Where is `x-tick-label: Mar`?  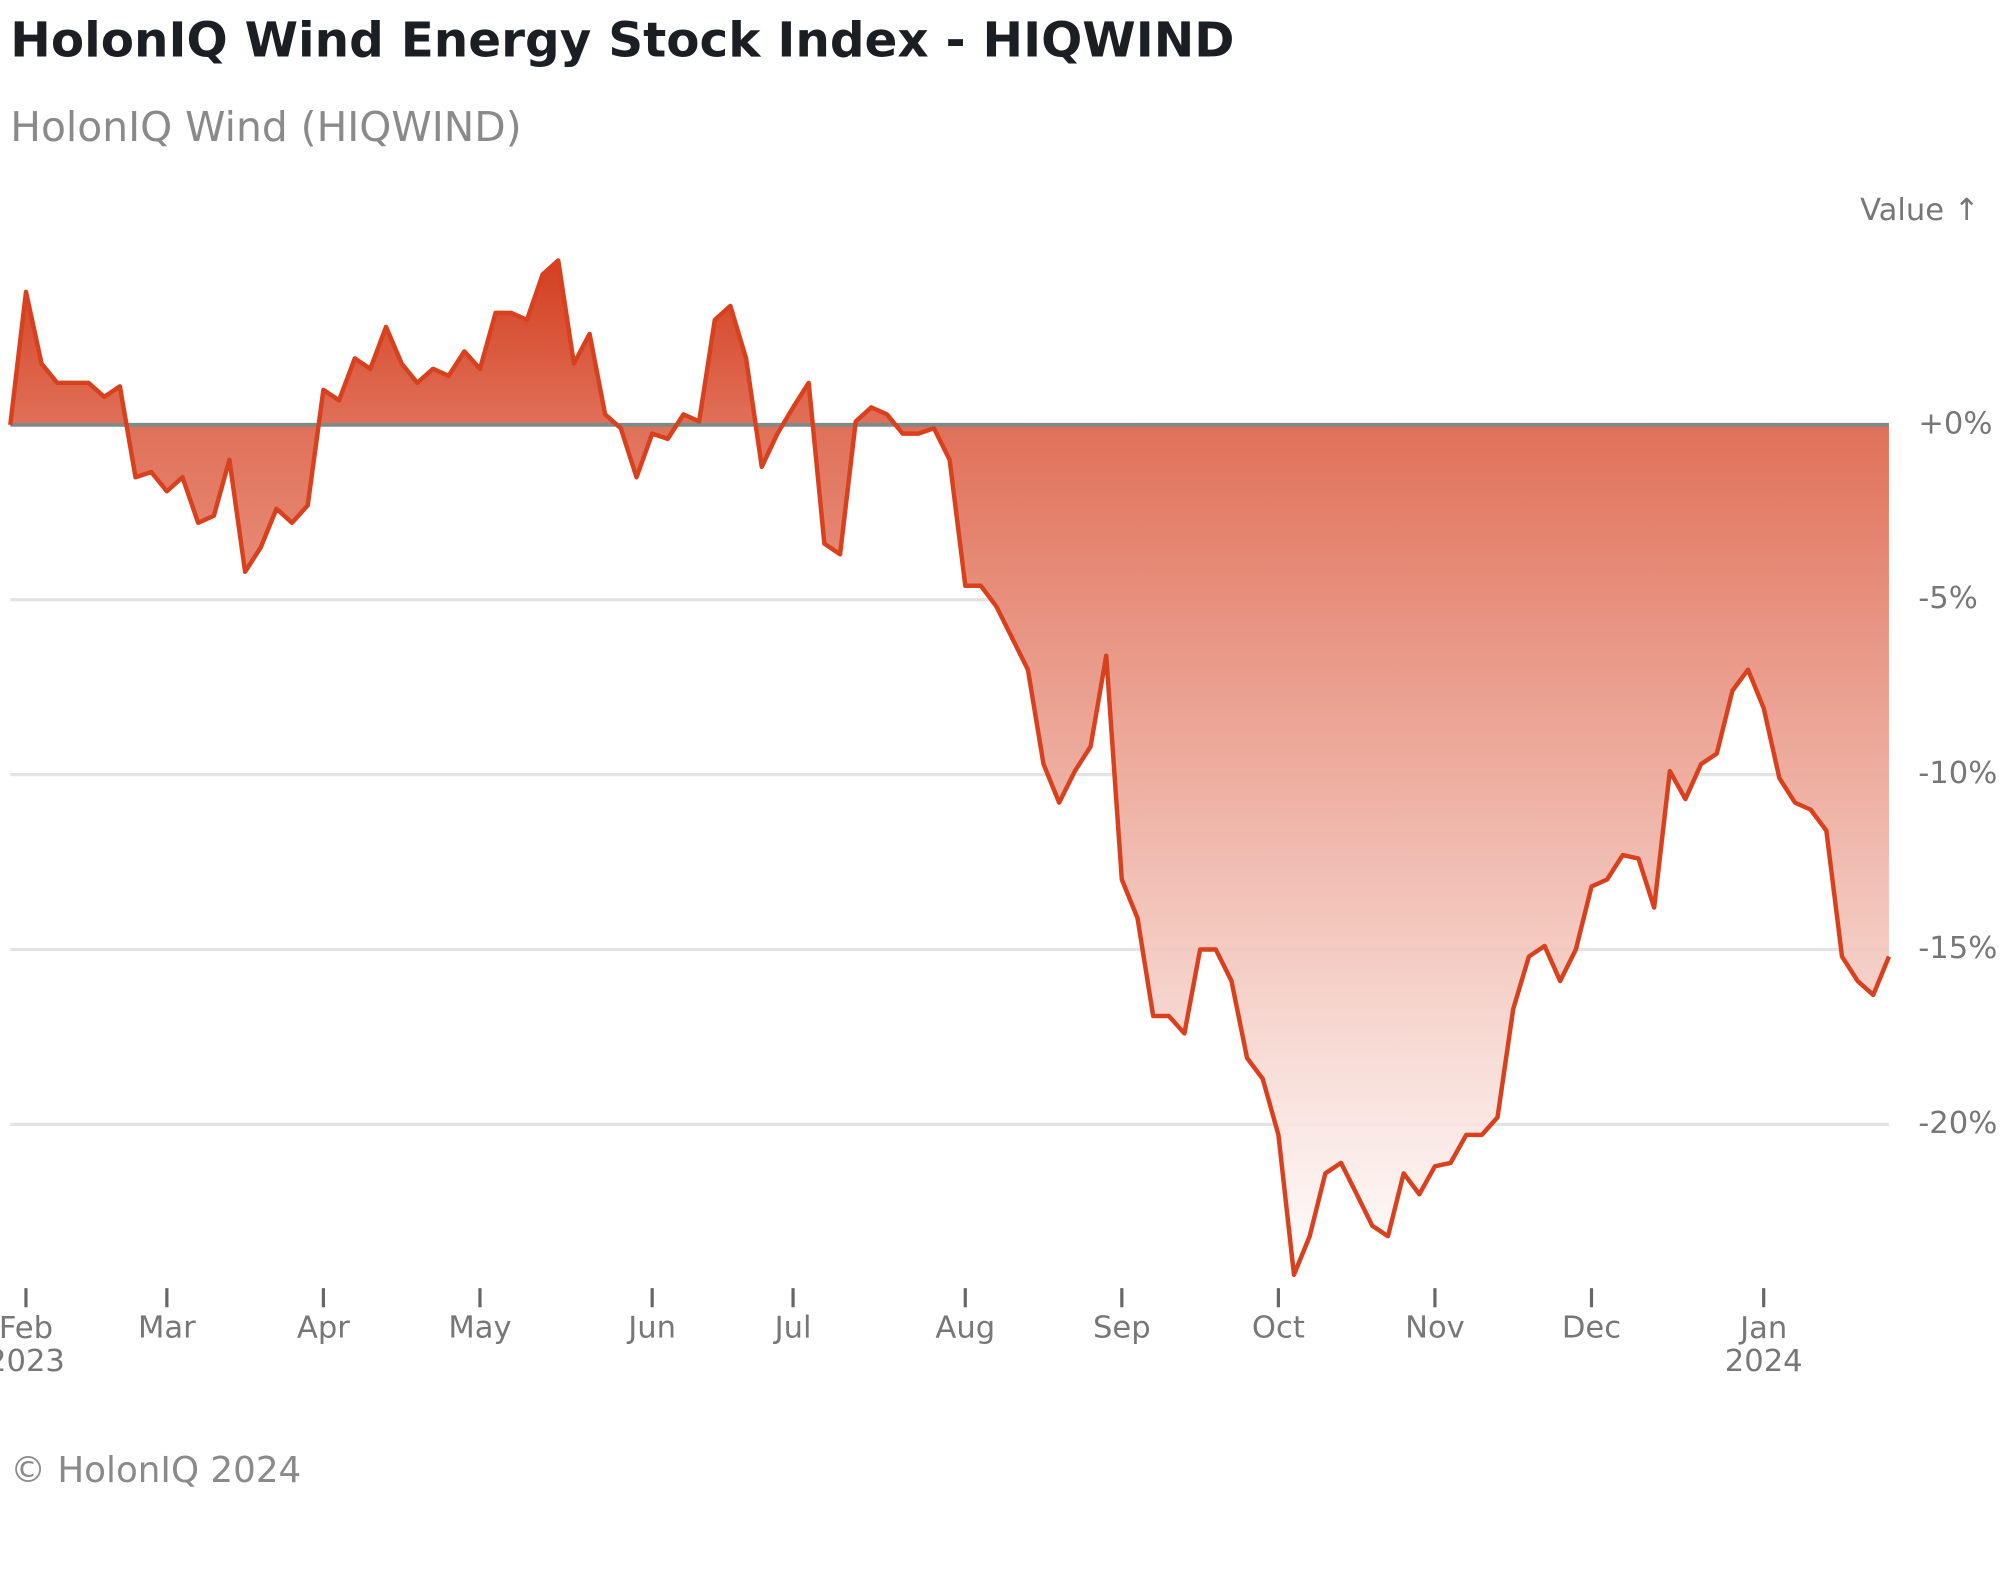
x-tick-label: Mar is located at coordinates (167, 1327).